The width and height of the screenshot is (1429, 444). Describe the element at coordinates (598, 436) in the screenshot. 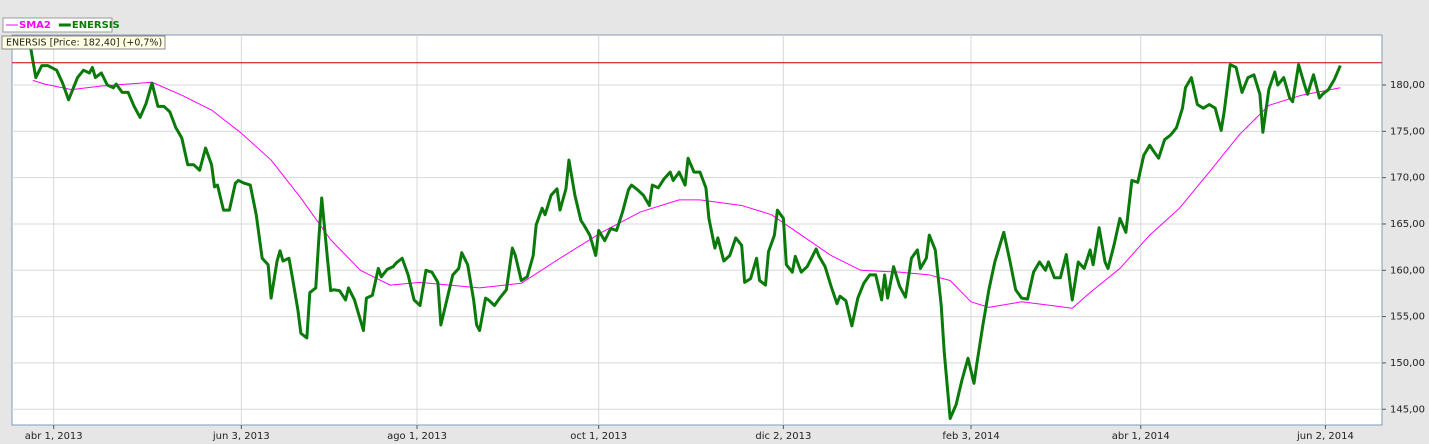

I see `x-tick-label: oct 1, 2013` at that location.